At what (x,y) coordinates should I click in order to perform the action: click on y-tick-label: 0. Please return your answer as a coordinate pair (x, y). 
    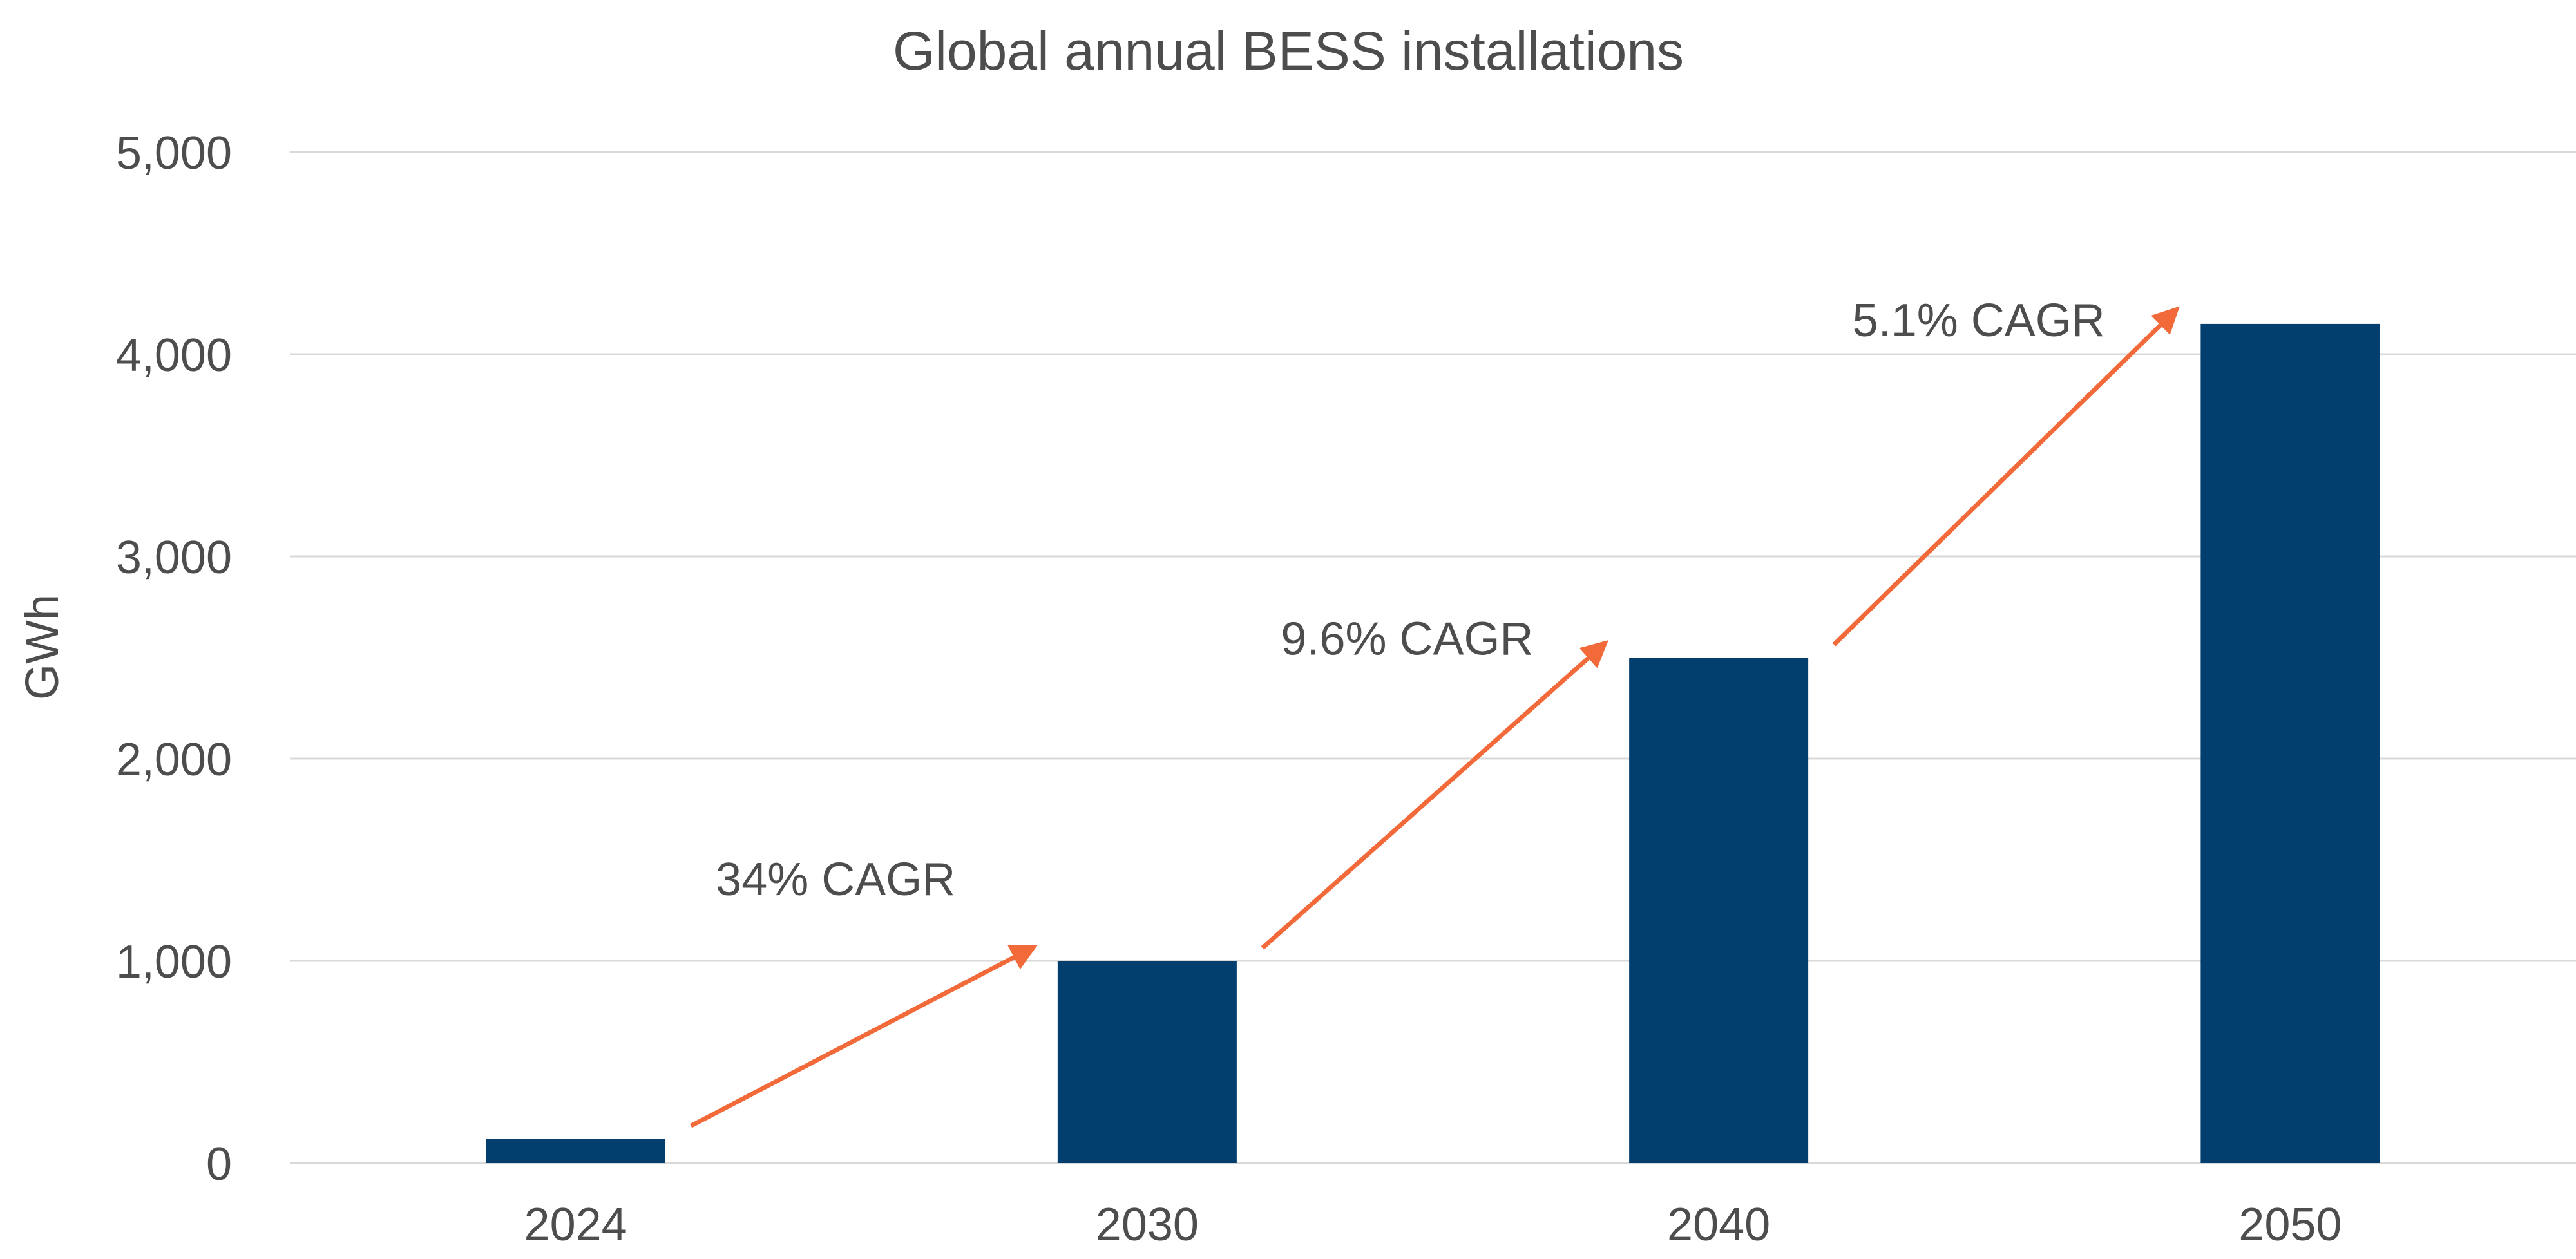
    Looking at the image, I should click on (219, 1164).